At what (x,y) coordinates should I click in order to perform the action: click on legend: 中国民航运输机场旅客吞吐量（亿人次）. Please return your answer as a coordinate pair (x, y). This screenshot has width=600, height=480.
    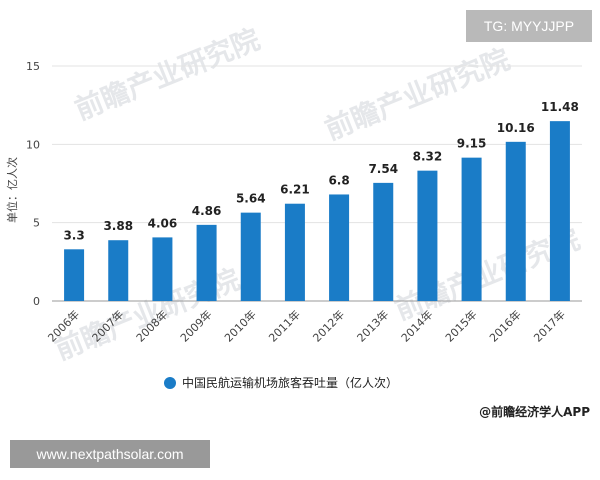
    Looking at the image, I should click on (281, 382).